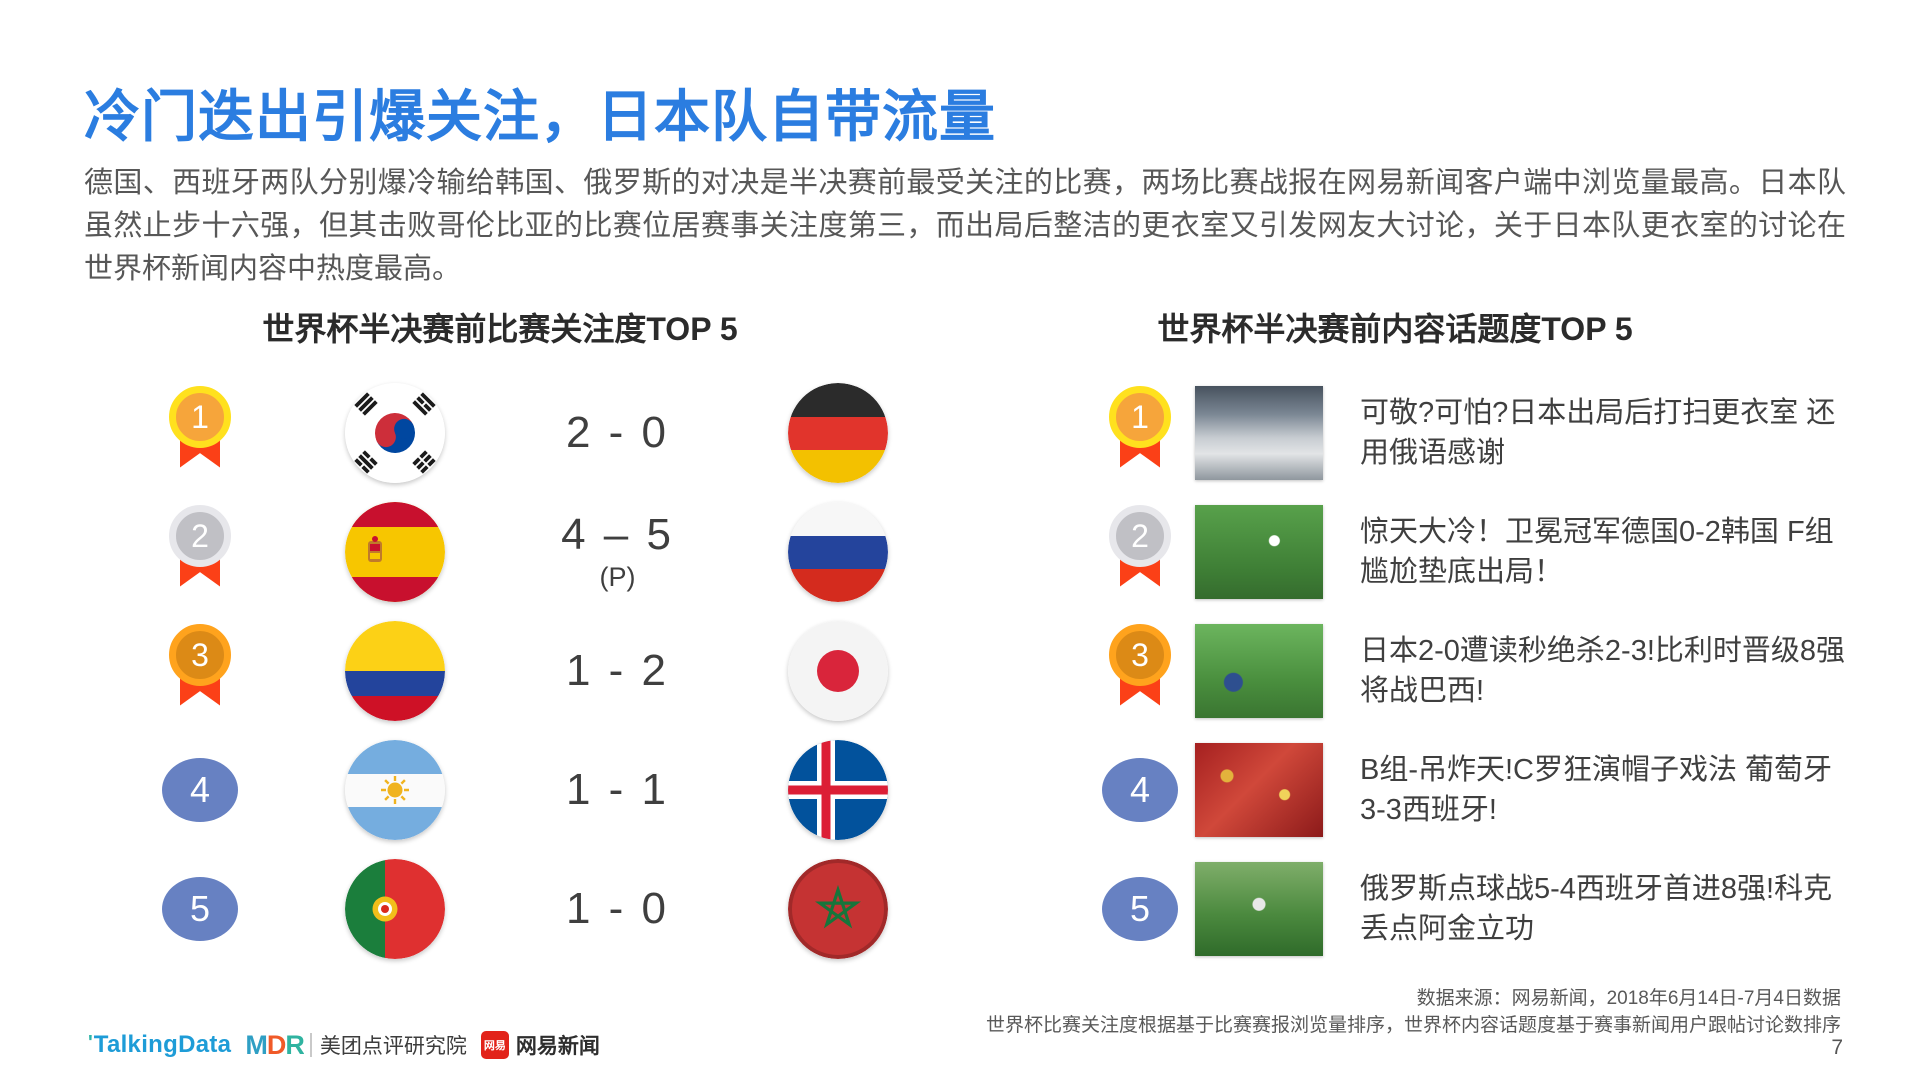 Image resolution: width=1921 pixels, height=1080 pixels. I want to click on topic-title: 可敬?可怕?日本出局后打扫更衣室 还用俄语感谢, so click(1598, 432).